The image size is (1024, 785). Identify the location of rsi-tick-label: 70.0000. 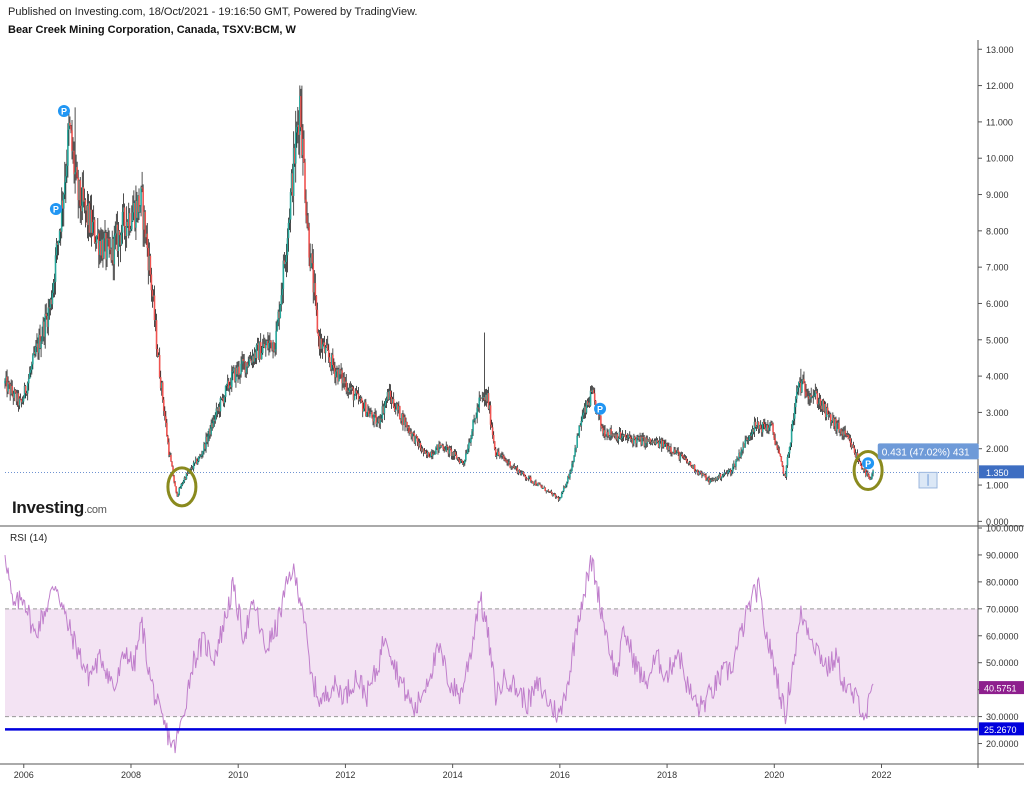
(1002, 609).